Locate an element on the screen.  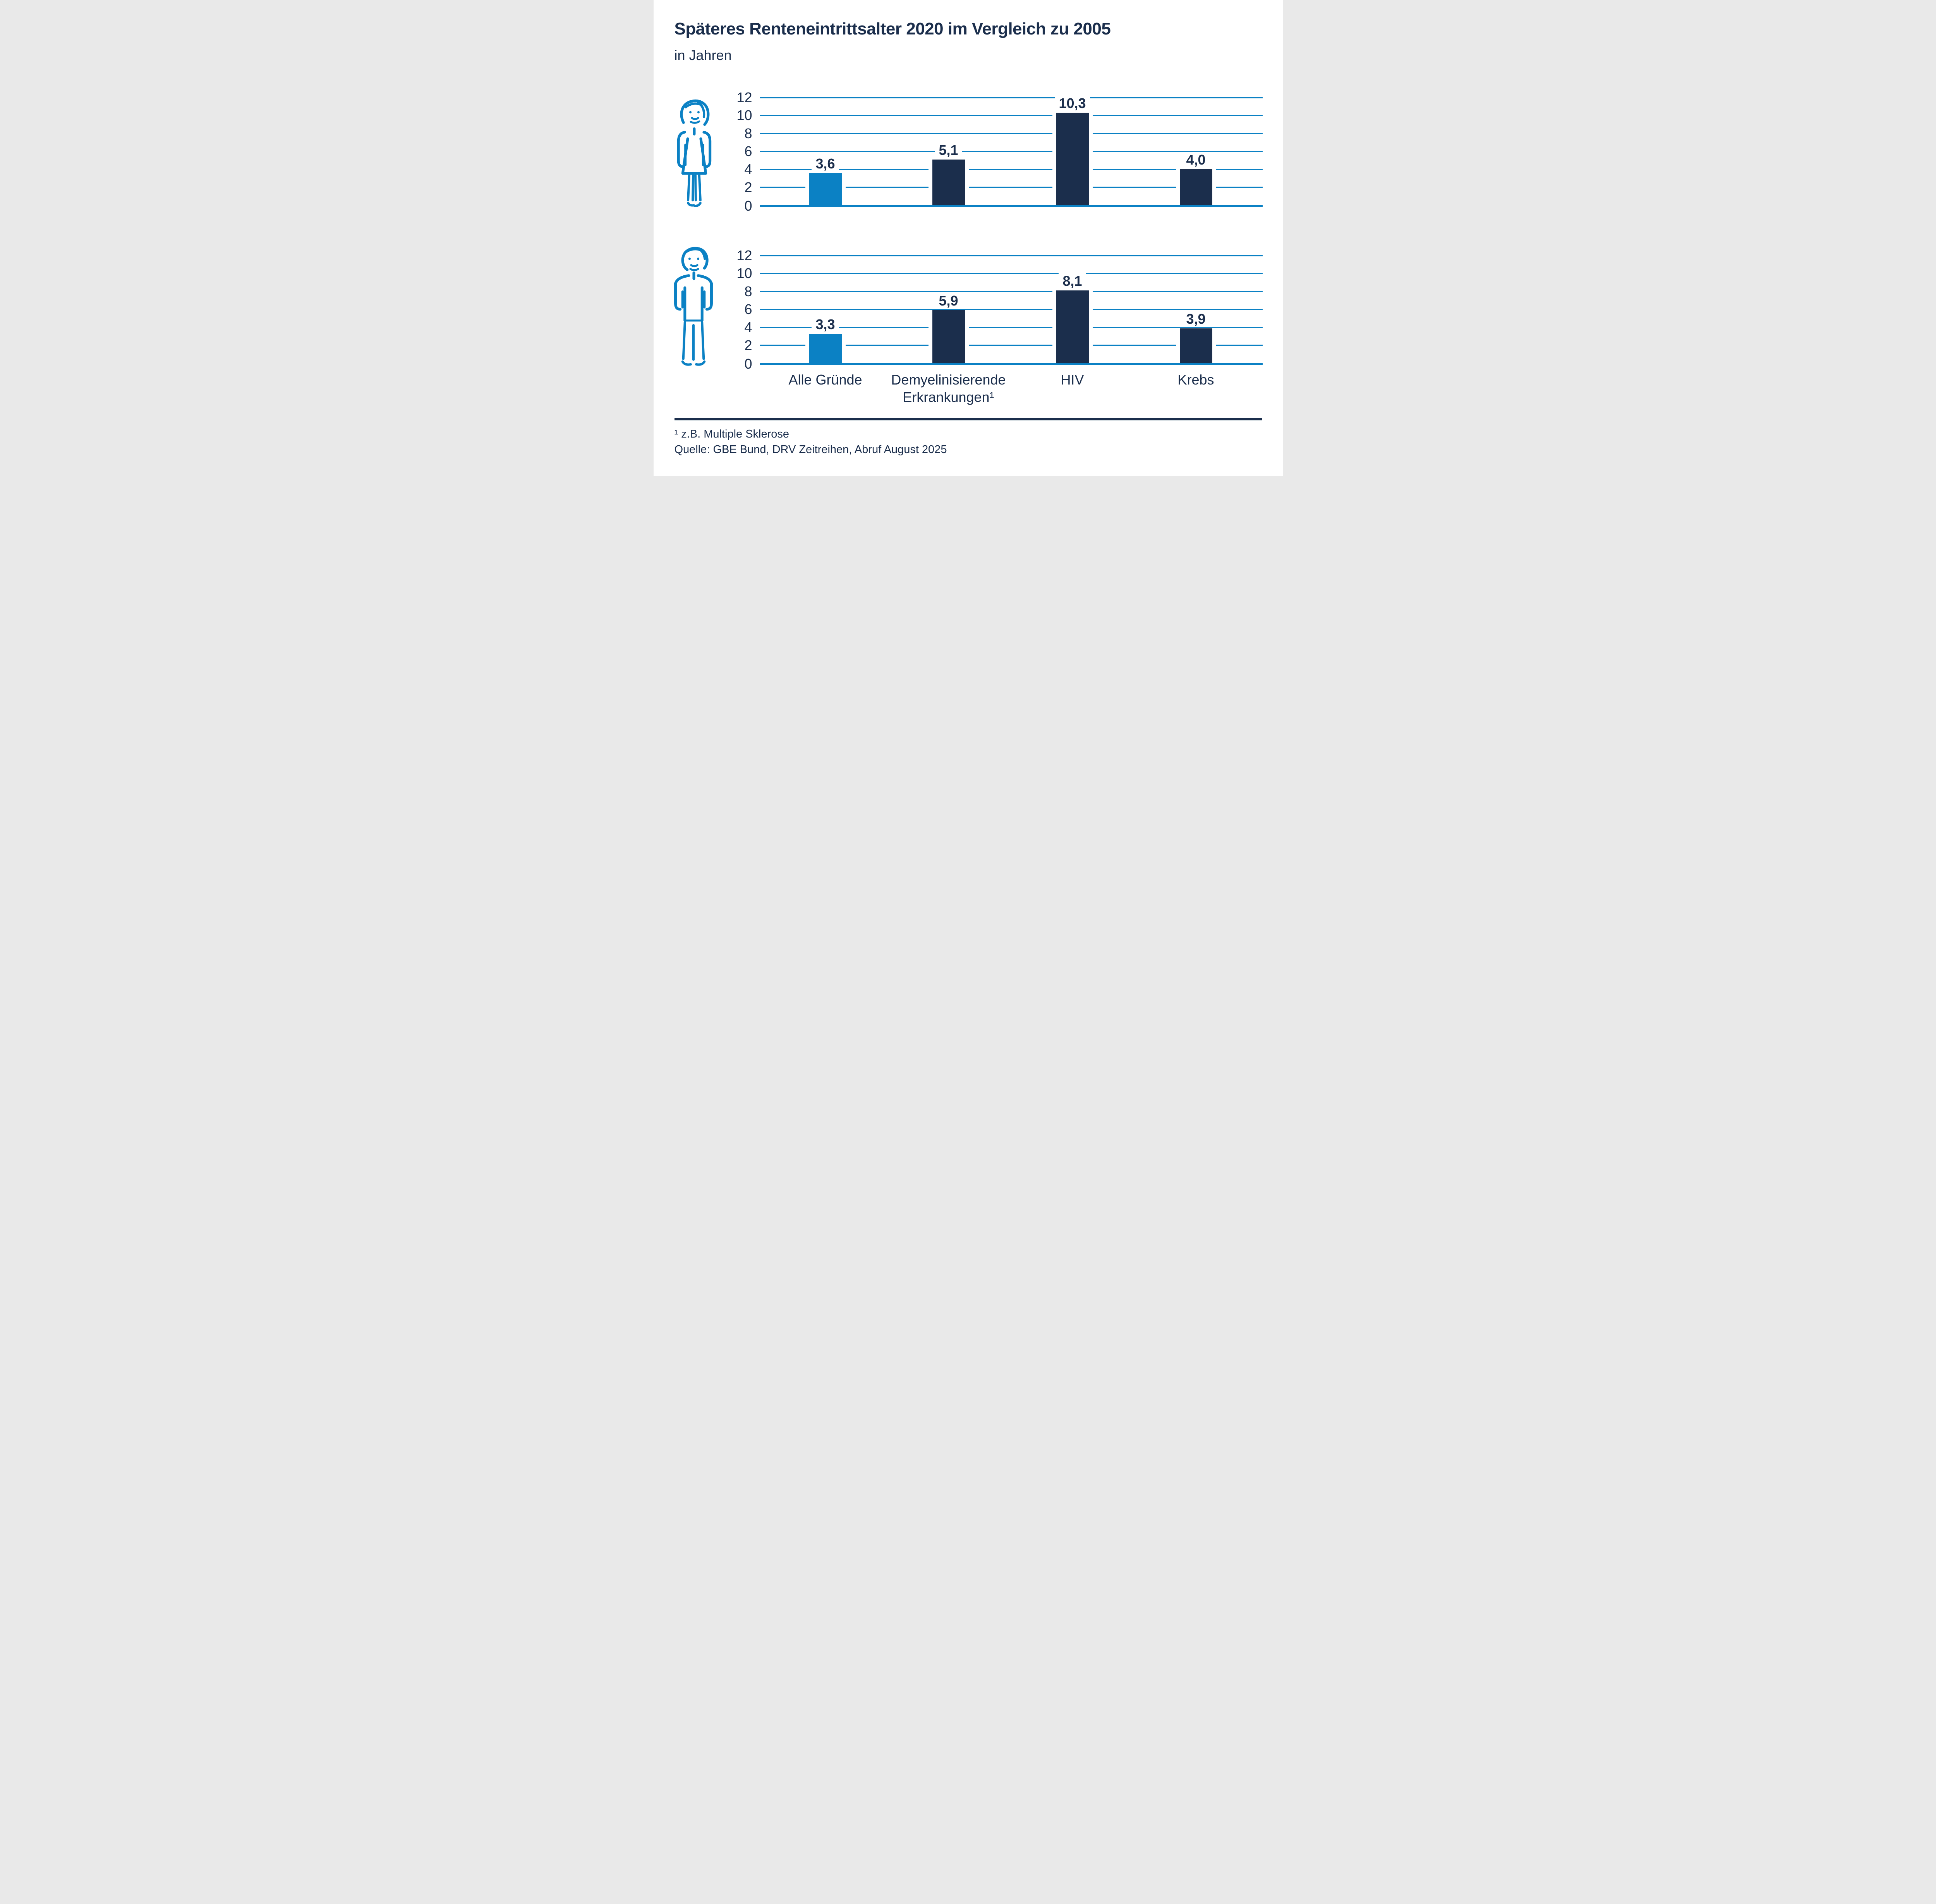
value-label: 3,3 is located at coordinates (825, 324).